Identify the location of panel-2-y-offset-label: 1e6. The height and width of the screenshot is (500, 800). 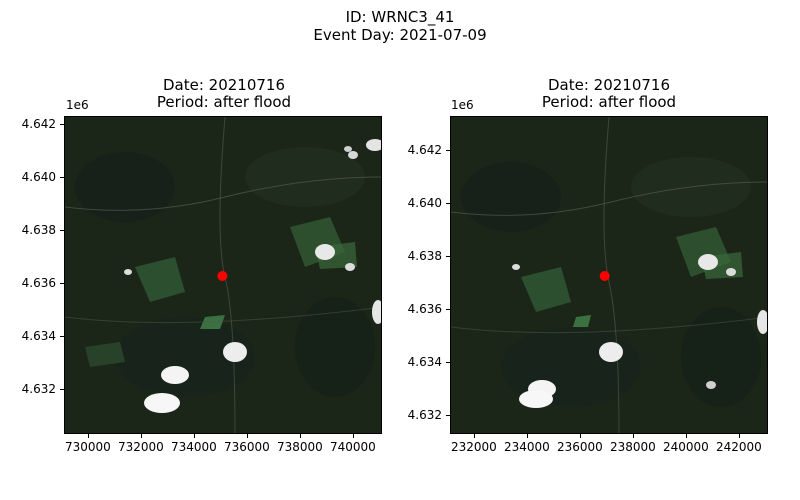
(462, 105).